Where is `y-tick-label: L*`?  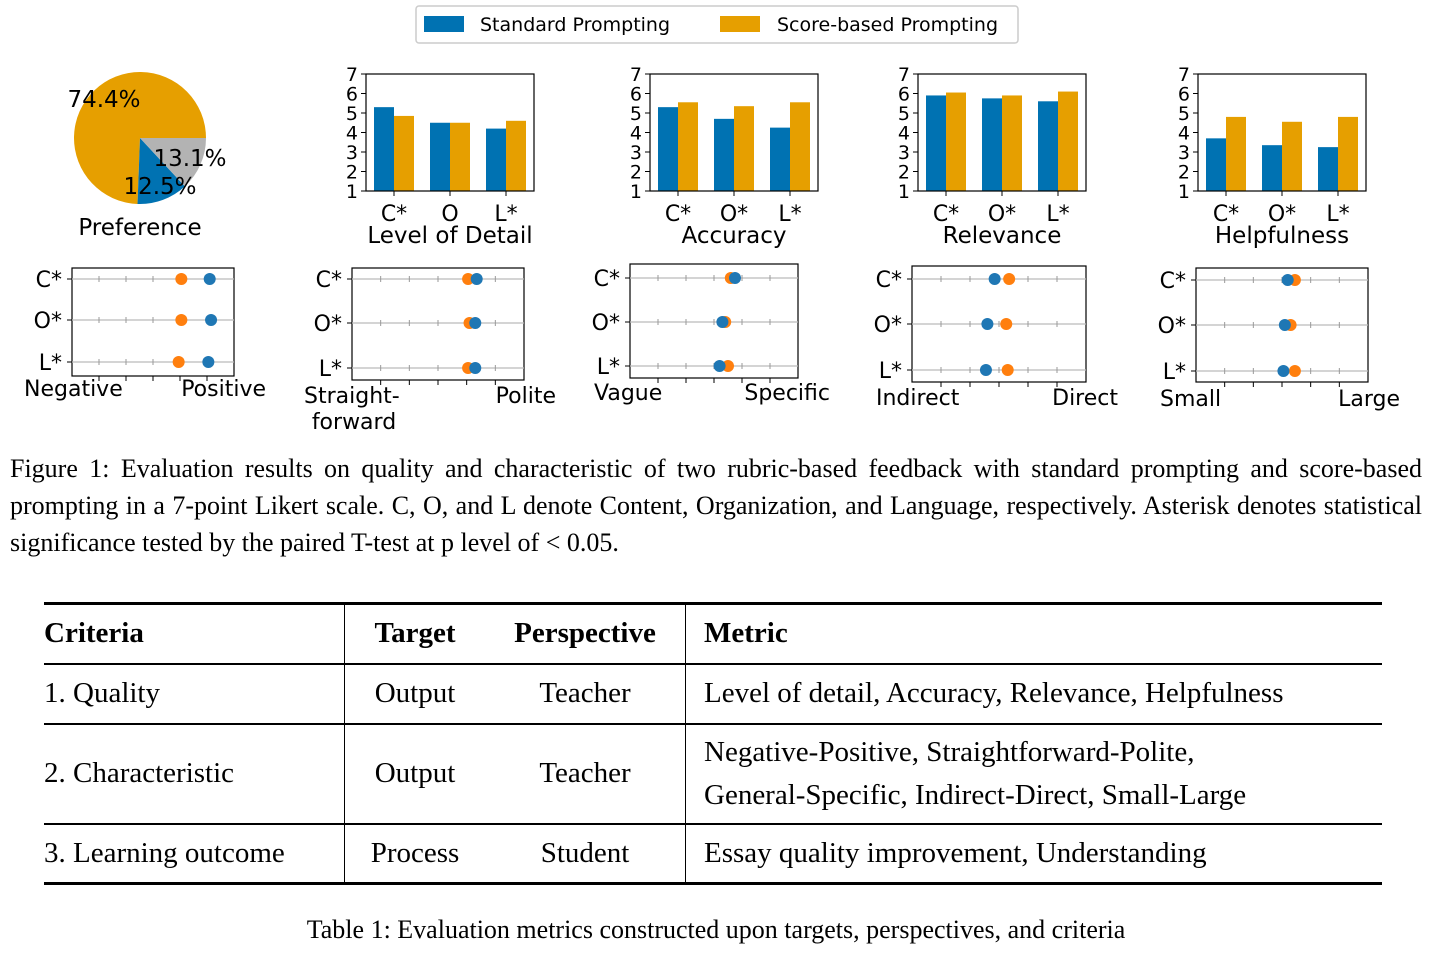
y-tick-label: L* is located at coordinates (330, 369).